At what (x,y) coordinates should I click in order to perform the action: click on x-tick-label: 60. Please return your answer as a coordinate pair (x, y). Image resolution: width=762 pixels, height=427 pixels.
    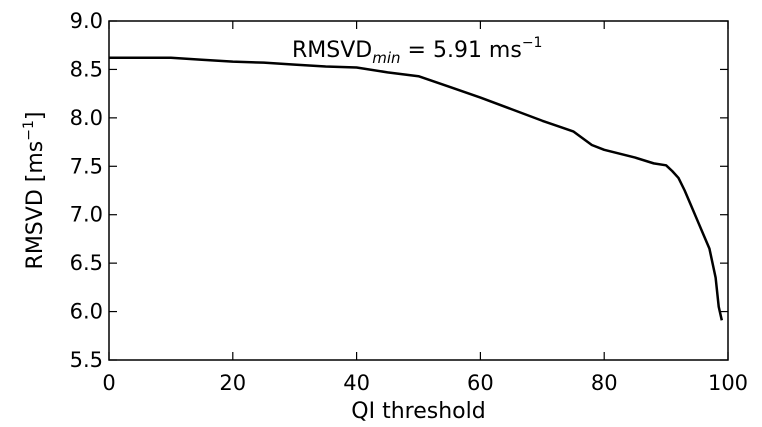
    Looking at the image, I should click on (480, 383).